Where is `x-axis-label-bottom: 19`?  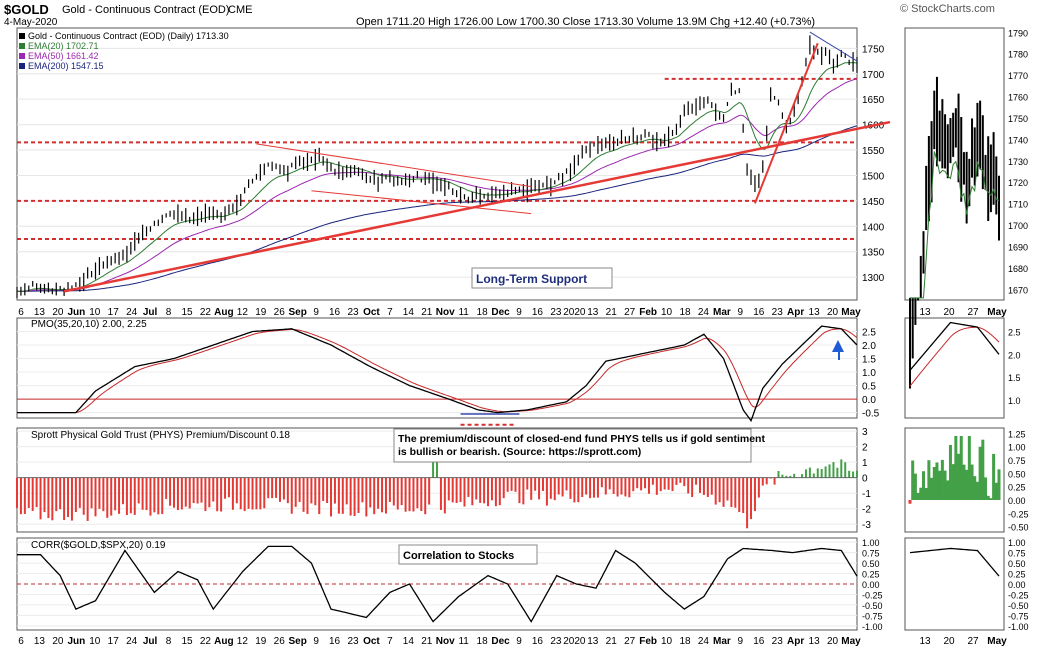
x-axis-label-bottom: 19 is located at coordinates (261, 641).